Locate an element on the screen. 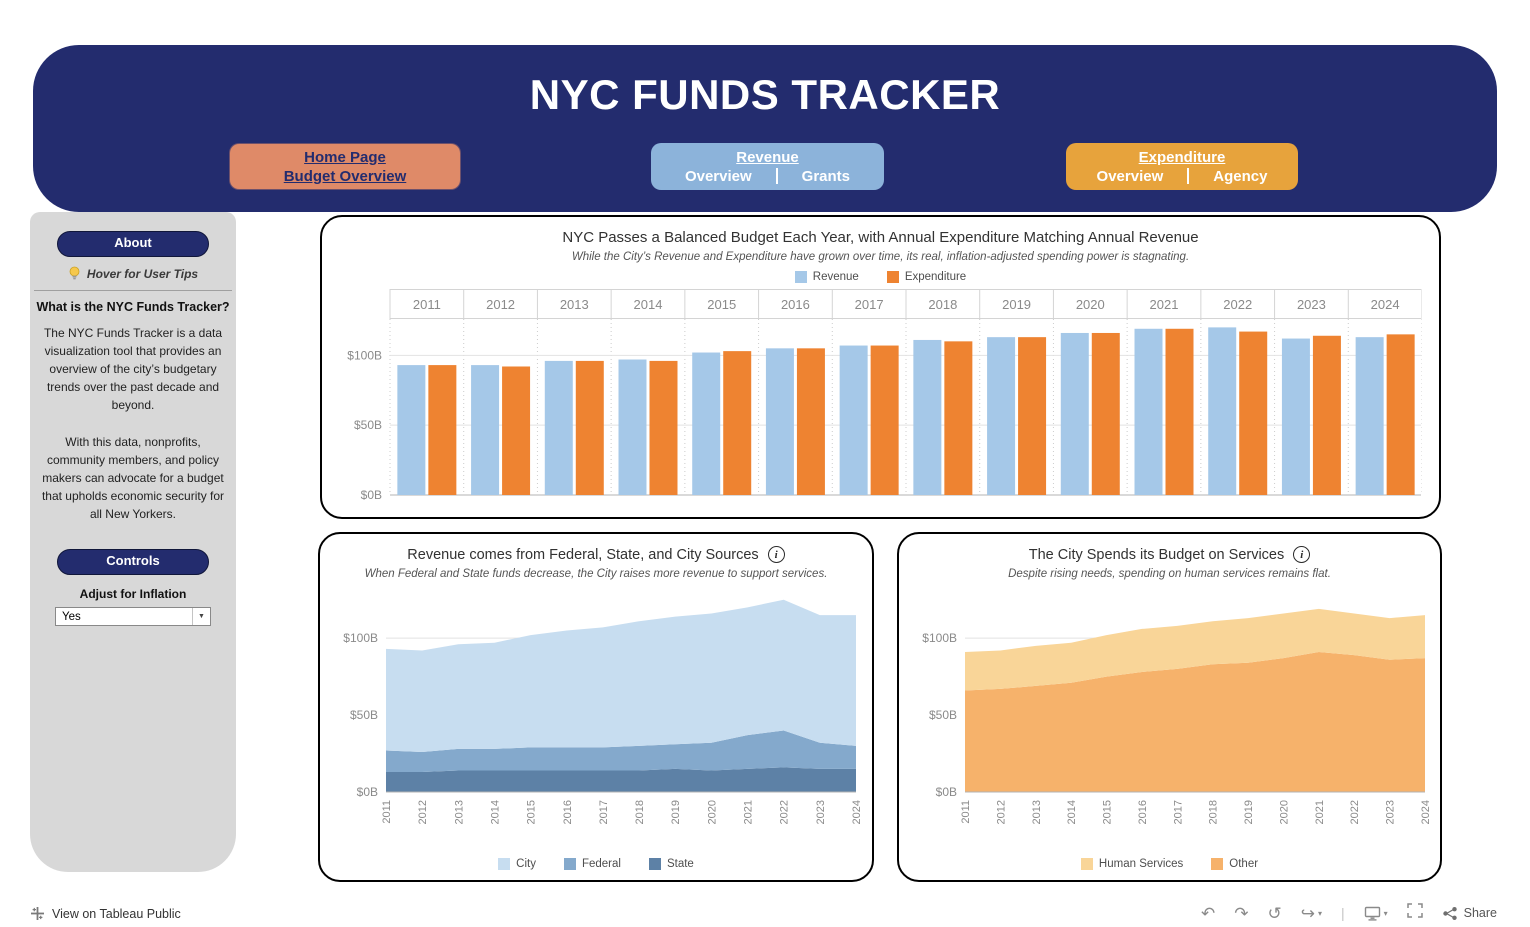 Image resolution: width=1530 pixels, height=927 pixels. nav-revenue-title: Revenue is located at coordinates (767, 157).